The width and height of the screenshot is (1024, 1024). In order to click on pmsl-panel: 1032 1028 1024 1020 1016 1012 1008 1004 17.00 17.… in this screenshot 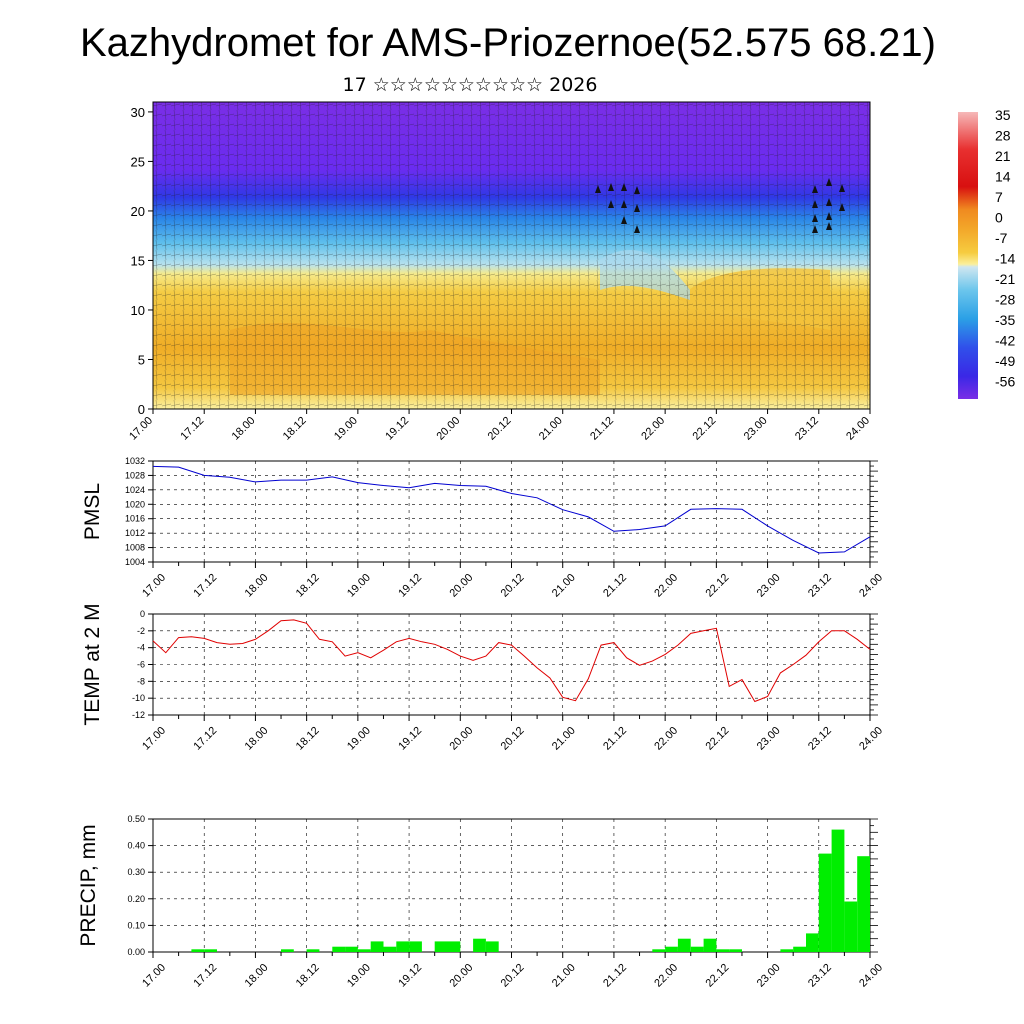, I will do `click(483, 528)`.